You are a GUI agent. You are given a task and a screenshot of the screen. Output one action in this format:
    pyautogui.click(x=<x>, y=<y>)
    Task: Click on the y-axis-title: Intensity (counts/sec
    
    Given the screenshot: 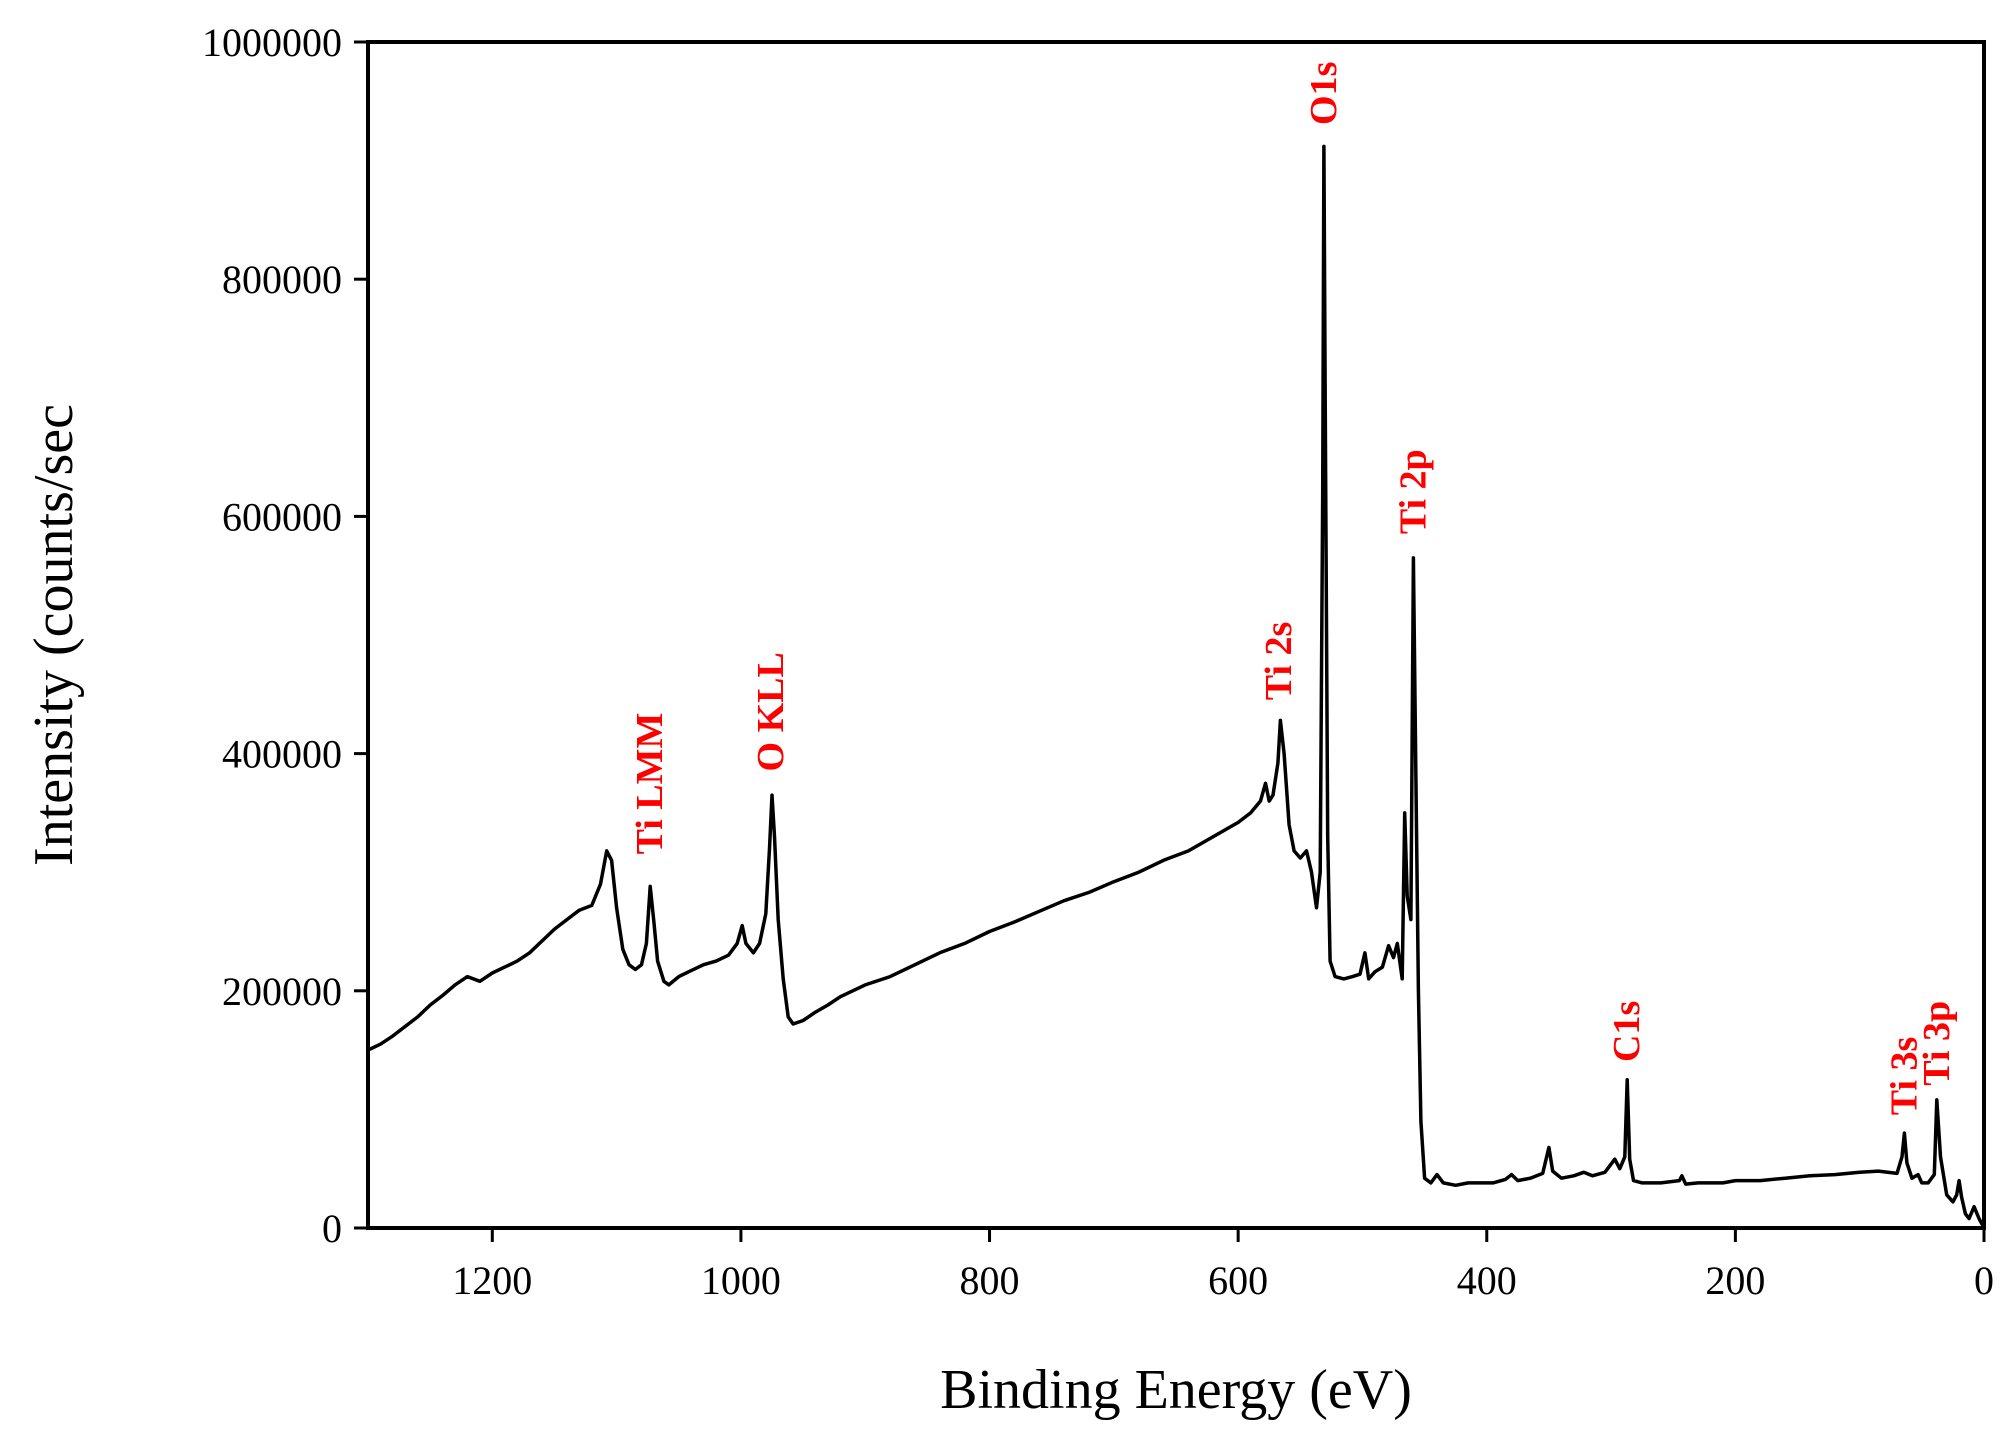 What is the action you would take?
    pyautogui.click(x=54, y=635)
    